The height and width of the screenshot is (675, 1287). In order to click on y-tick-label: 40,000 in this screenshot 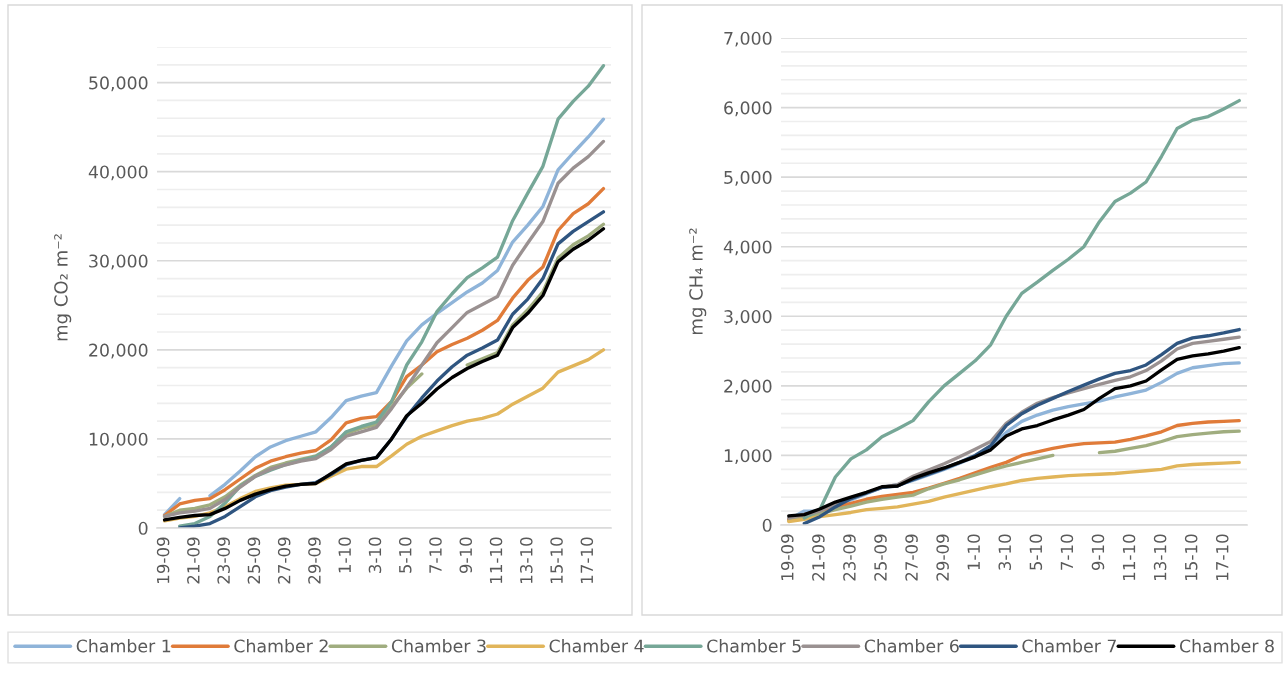, I will do `click(118, 173)`.